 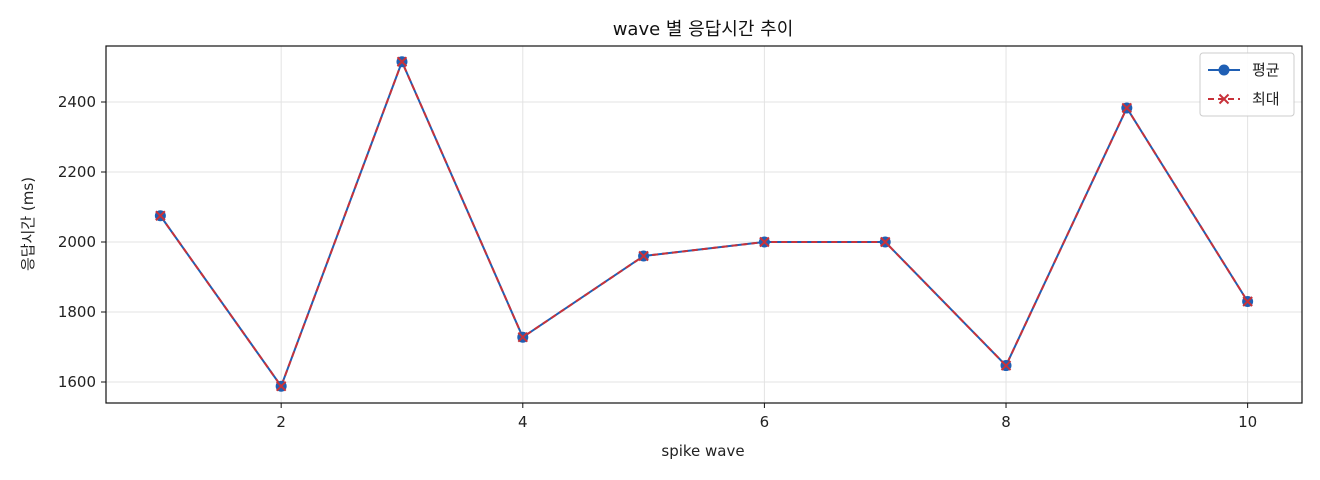 I want to click on legend-label-2: 최대, so click(x=1266, y=99).